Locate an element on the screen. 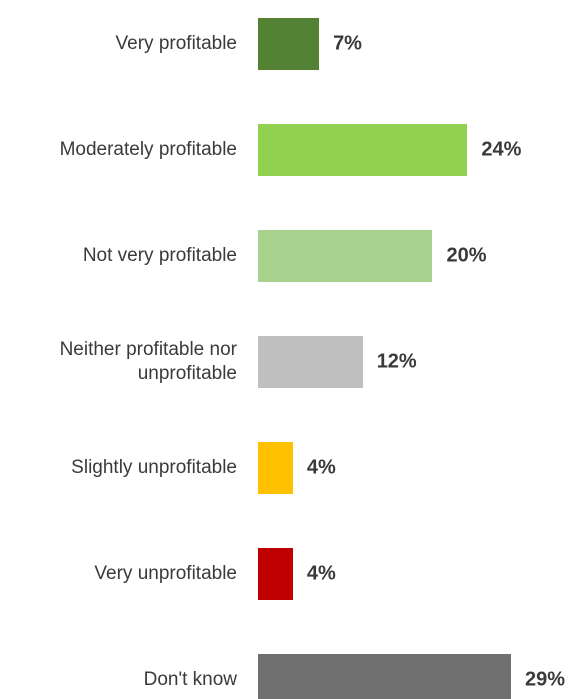 This screenshot has width=581, height=699. category-label: Slightly unprofitable is located at coordinates (154, 467).